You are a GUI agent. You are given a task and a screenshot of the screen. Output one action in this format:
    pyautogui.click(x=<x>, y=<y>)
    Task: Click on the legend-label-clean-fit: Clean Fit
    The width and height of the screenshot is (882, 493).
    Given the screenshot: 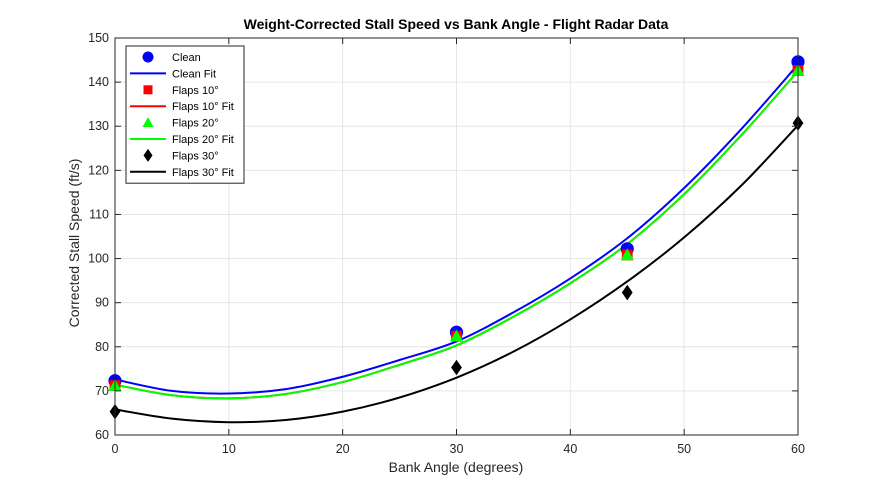 What is the action you would take?
    pyautogui.click(x=194, y=74)
    